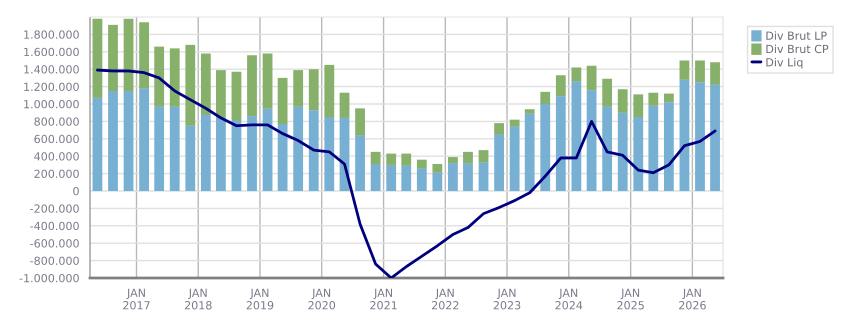 Image resolution: width=851 pixels, height=313 pixels. I want to click on y-tick-label: -400.000, so click(54, 226).